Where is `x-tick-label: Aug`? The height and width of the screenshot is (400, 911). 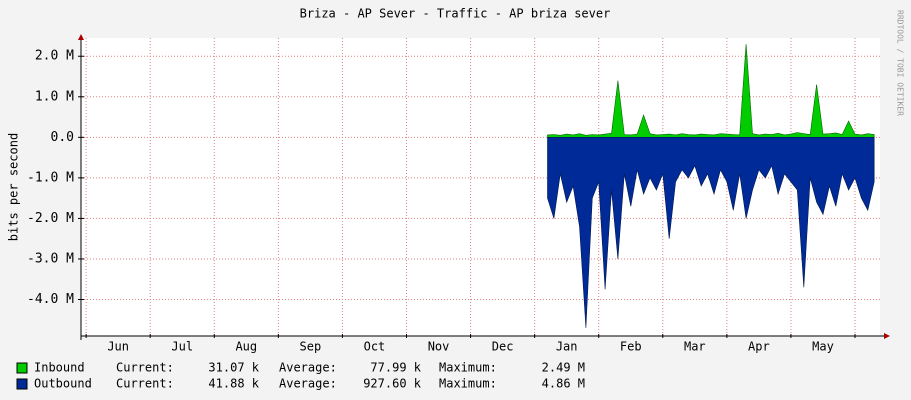 x-tick-label: Aug is located at coordinates (246, 347).